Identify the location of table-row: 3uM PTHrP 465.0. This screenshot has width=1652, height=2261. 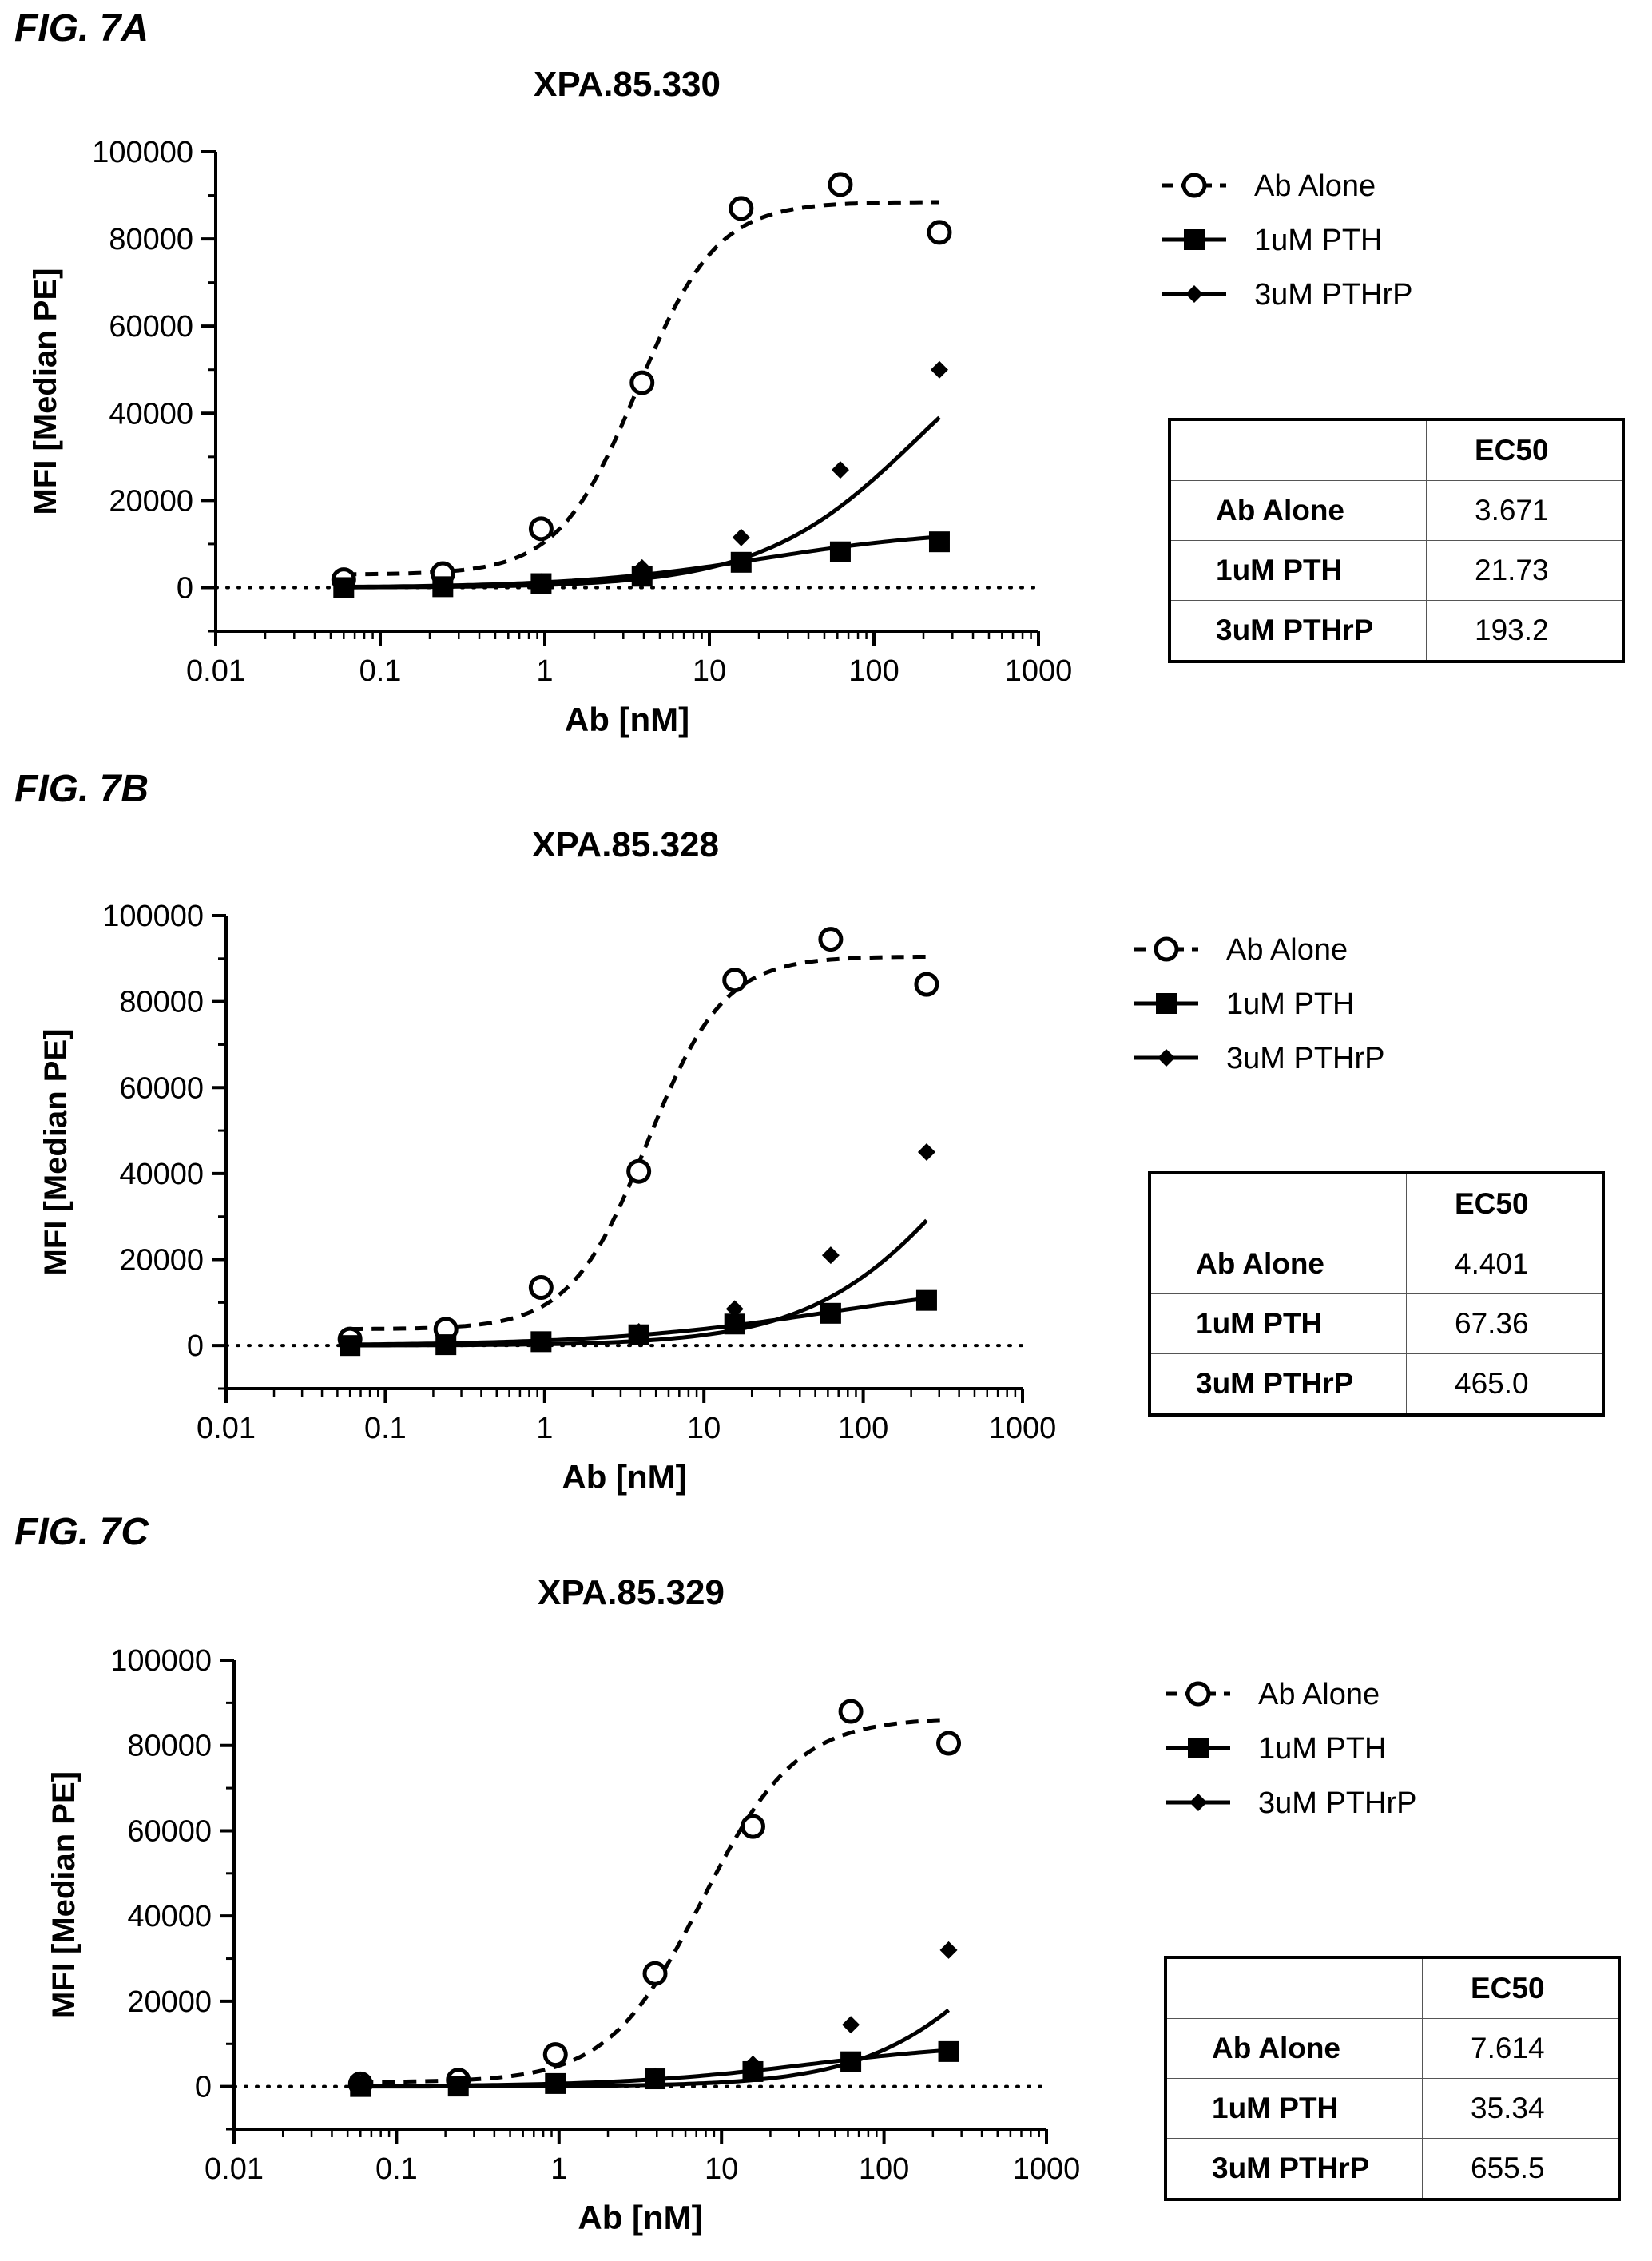
(1376, 1384).